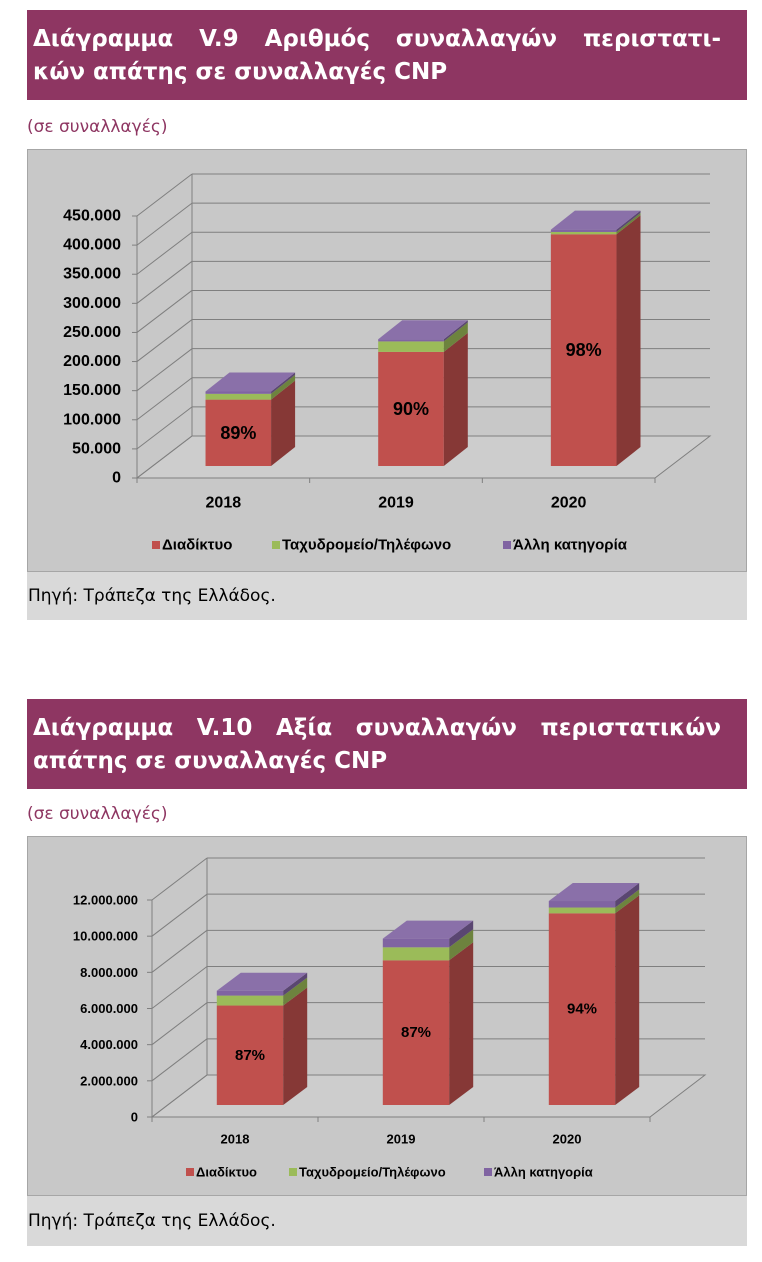  I want to click on y-tick-label: 2.000.000, so click(109, 1080).